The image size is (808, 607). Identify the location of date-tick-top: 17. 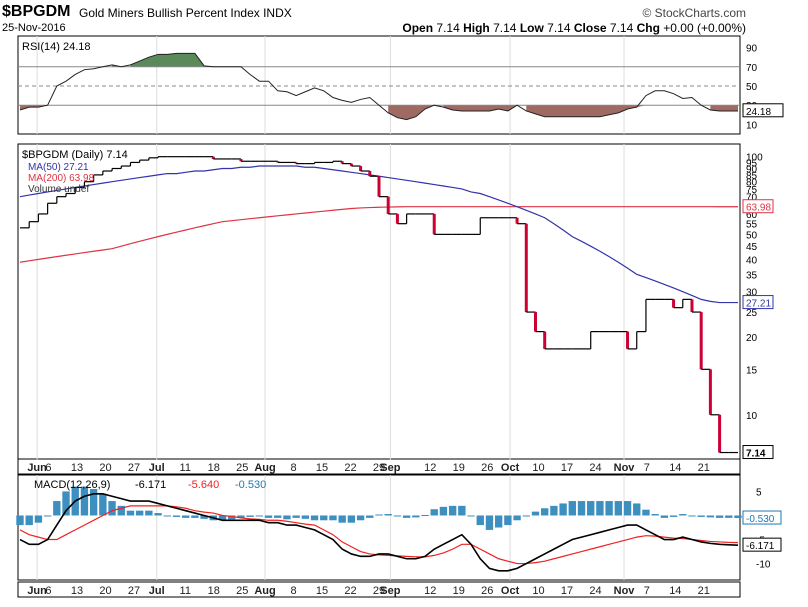
(567, 468).